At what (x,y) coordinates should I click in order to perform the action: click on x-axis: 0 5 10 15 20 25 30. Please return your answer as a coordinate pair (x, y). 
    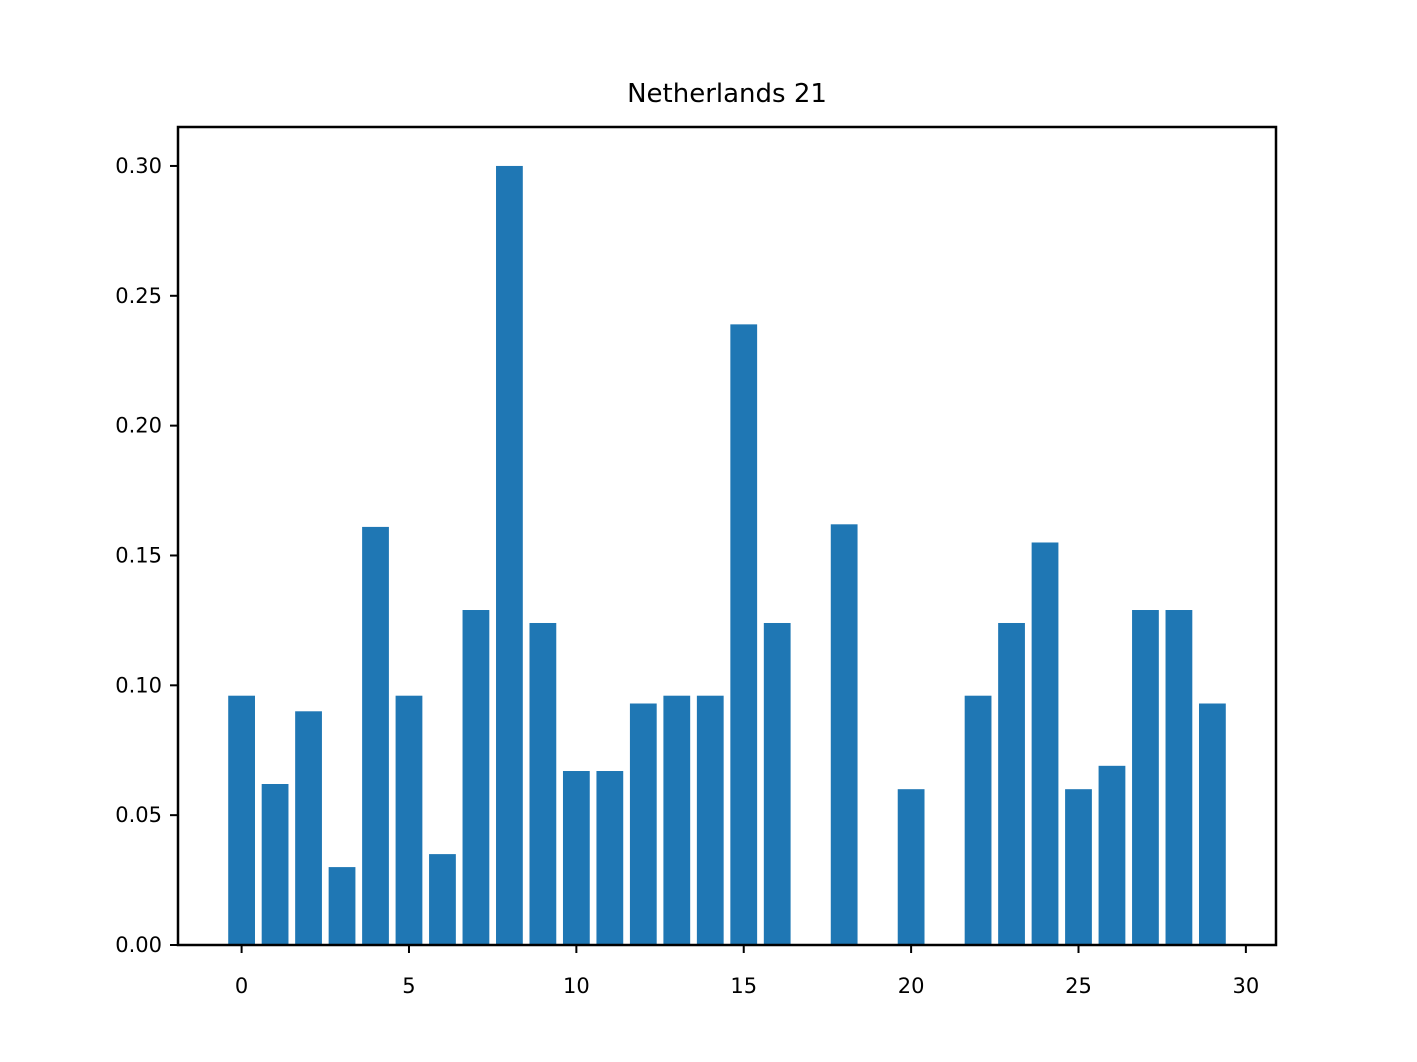
    Looking at the image, I should click on (747, 971).